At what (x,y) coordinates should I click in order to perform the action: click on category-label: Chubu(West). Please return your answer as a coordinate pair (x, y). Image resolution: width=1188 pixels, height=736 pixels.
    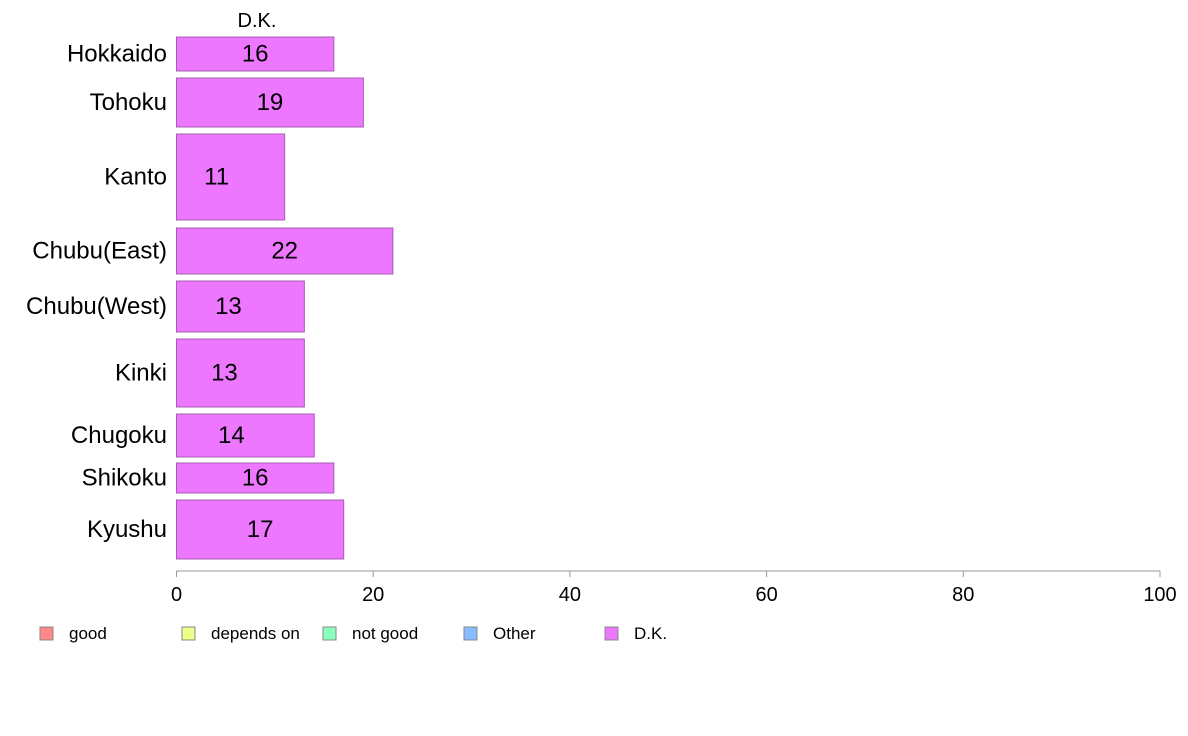
    Looking at the image, I should click on (96, 306).